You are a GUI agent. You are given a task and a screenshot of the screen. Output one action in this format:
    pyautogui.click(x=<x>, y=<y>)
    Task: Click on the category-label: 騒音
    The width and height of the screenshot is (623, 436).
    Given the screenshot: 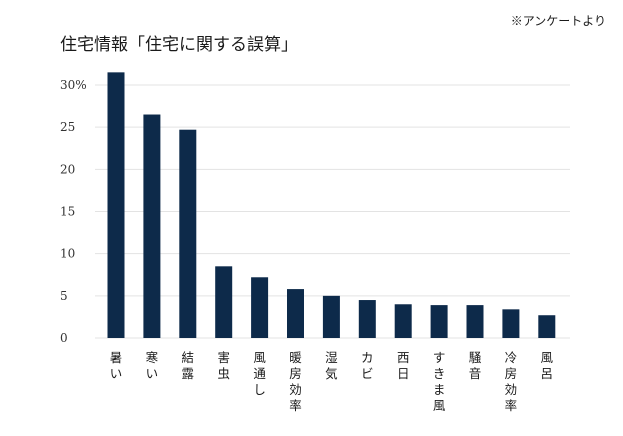 What is the action you would take?
    pyautogui.click(x=475, y=365)
    